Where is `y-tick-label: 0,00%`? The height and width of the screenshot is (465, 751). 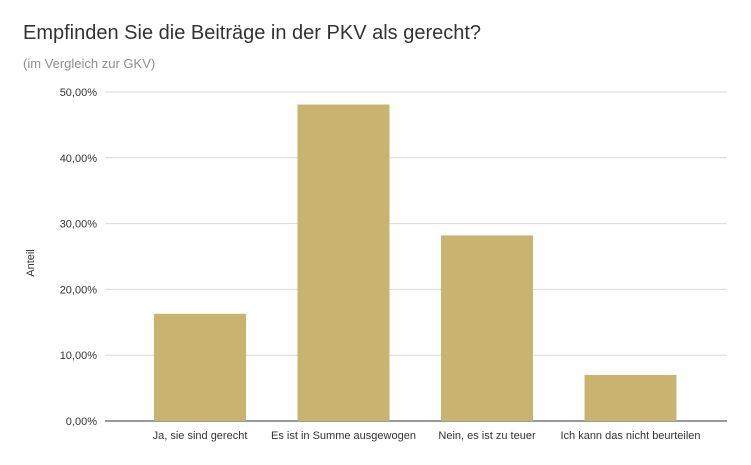
y-tick-label: 0,00% is located at coordinates (81, 422).